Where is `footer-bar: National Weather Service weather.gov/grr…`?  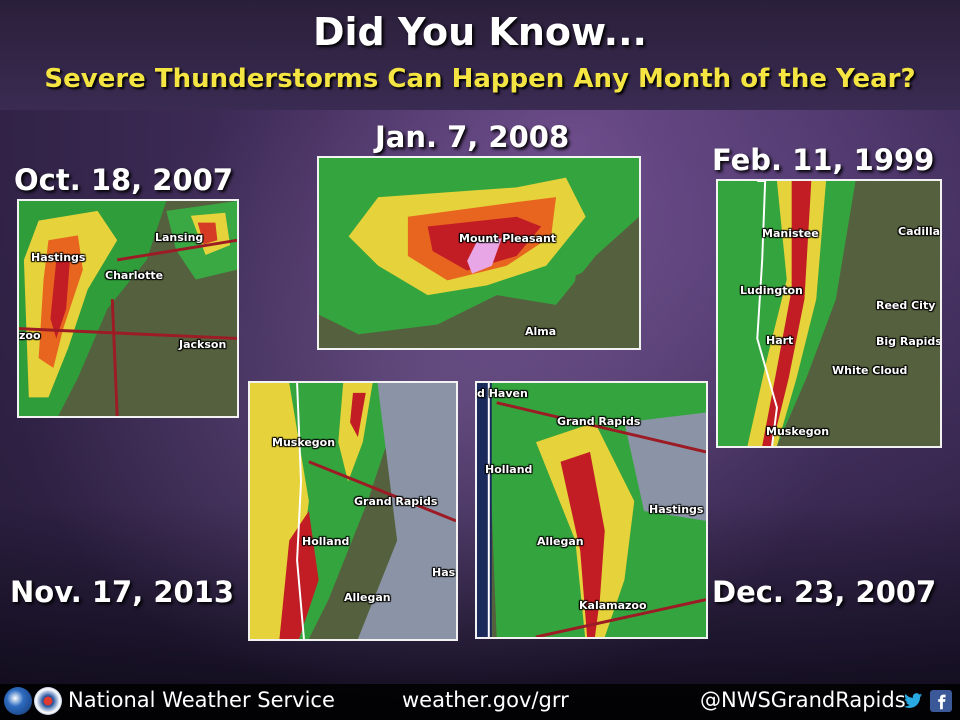 footer-bar: National Weather Service weather.gov/grr… is located at coordinates (480, 702).